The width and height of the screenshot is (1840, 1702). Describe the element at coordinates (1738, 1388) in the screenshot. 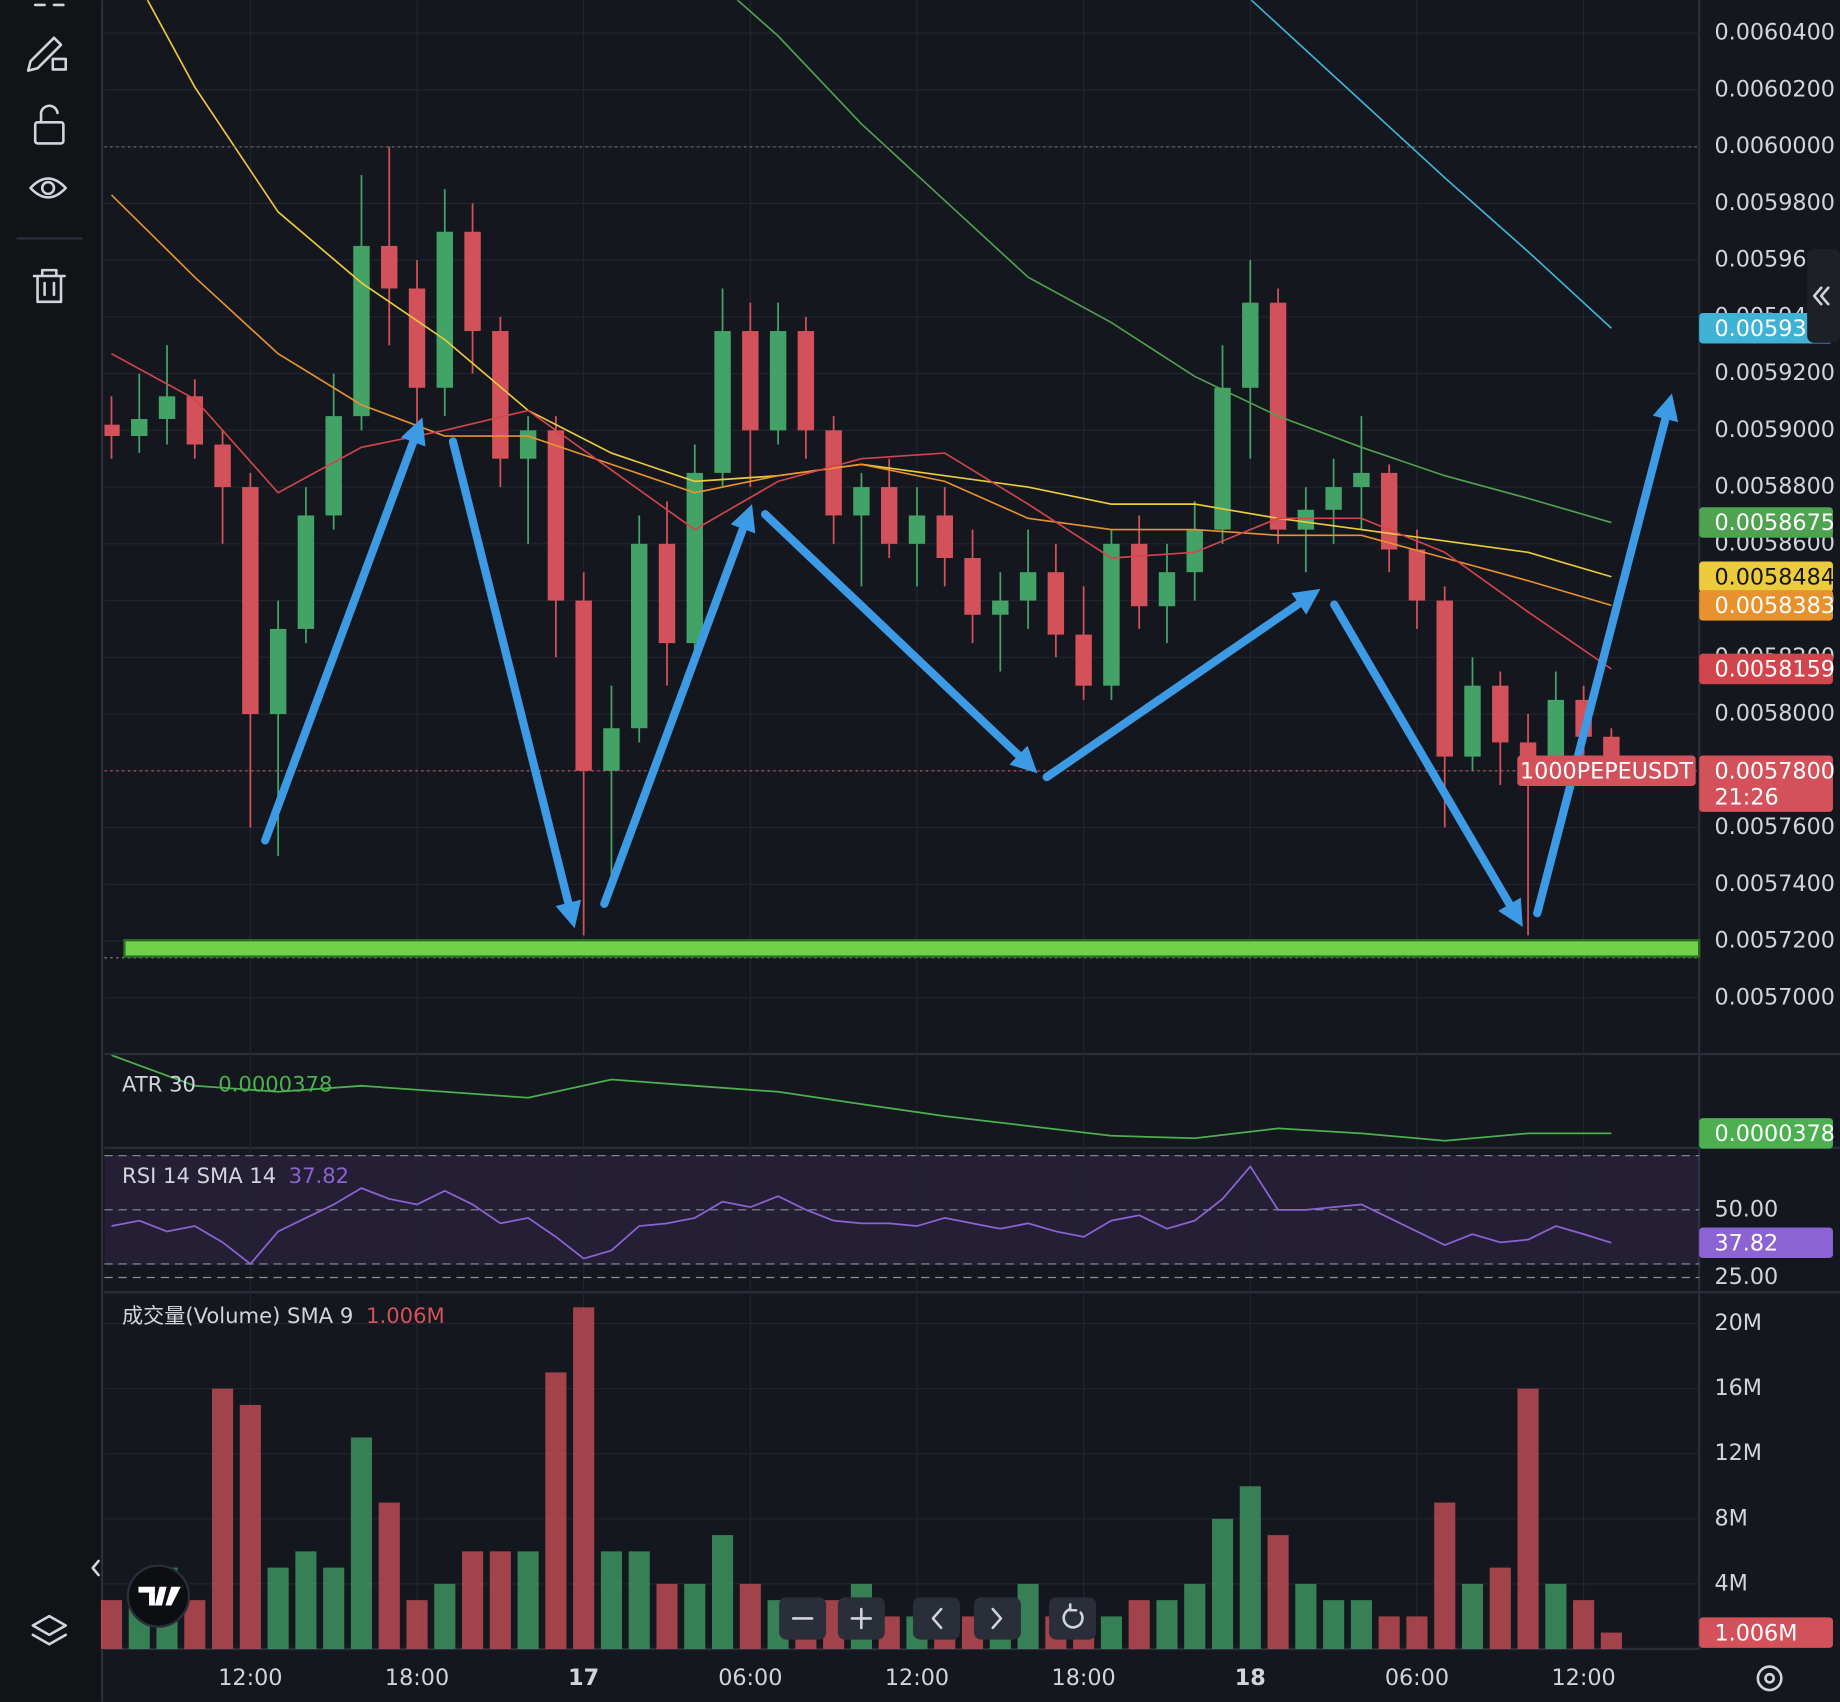

I see `y-tick-label: 16M` at that location.